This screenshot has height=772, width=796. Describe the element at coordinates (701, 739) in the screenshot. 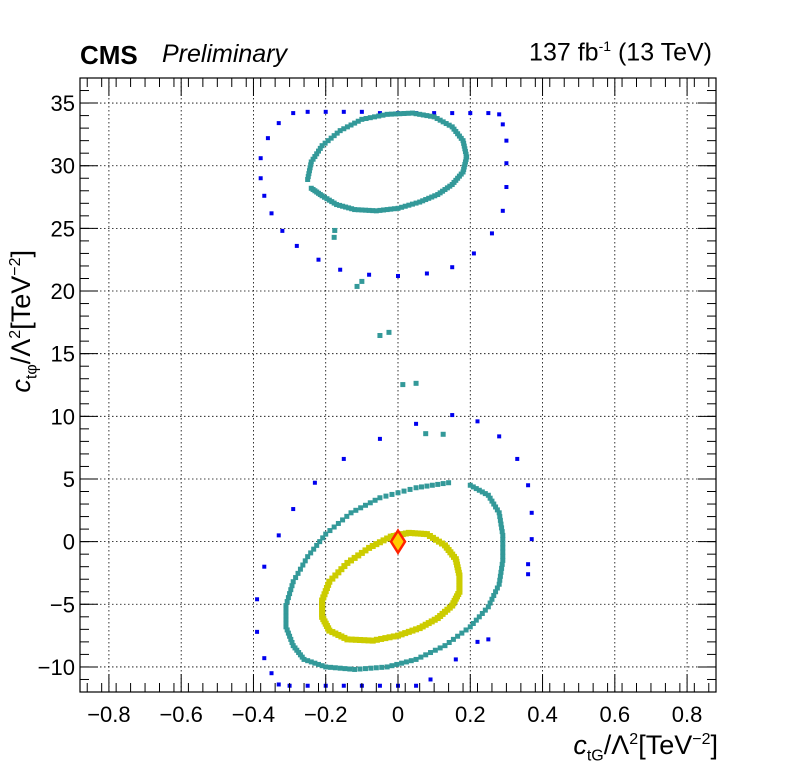

I see `x-axis-label-unit-exp: −2` at that location.